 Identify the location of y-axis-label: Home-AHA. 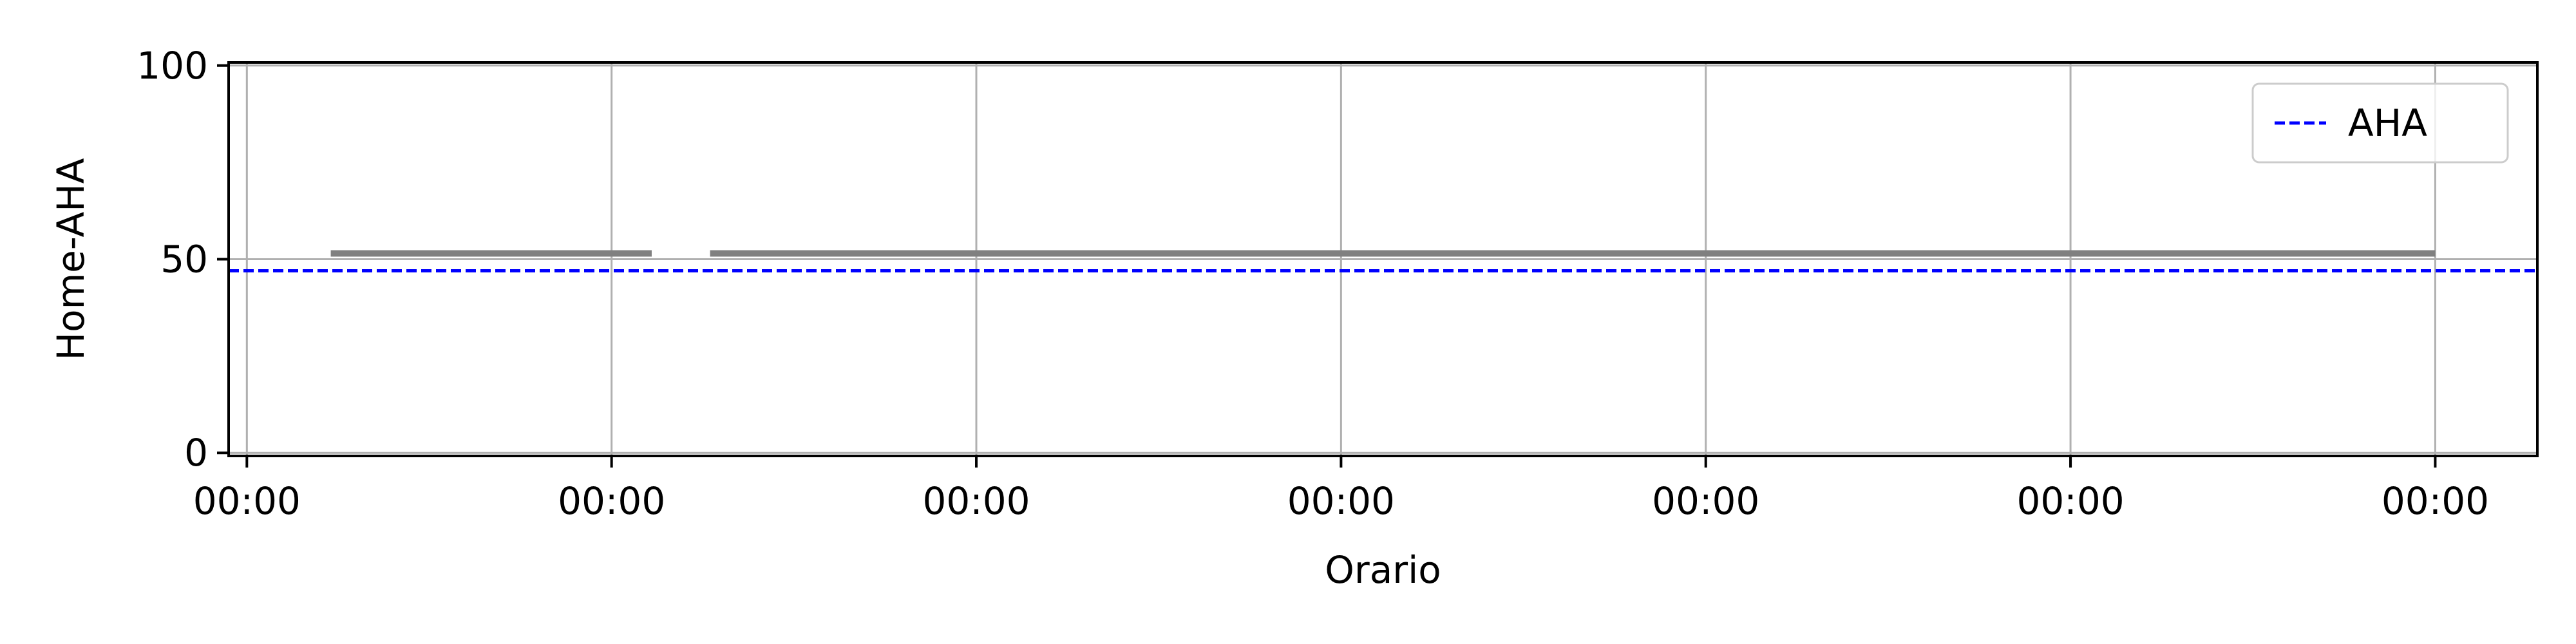
(71, 259).